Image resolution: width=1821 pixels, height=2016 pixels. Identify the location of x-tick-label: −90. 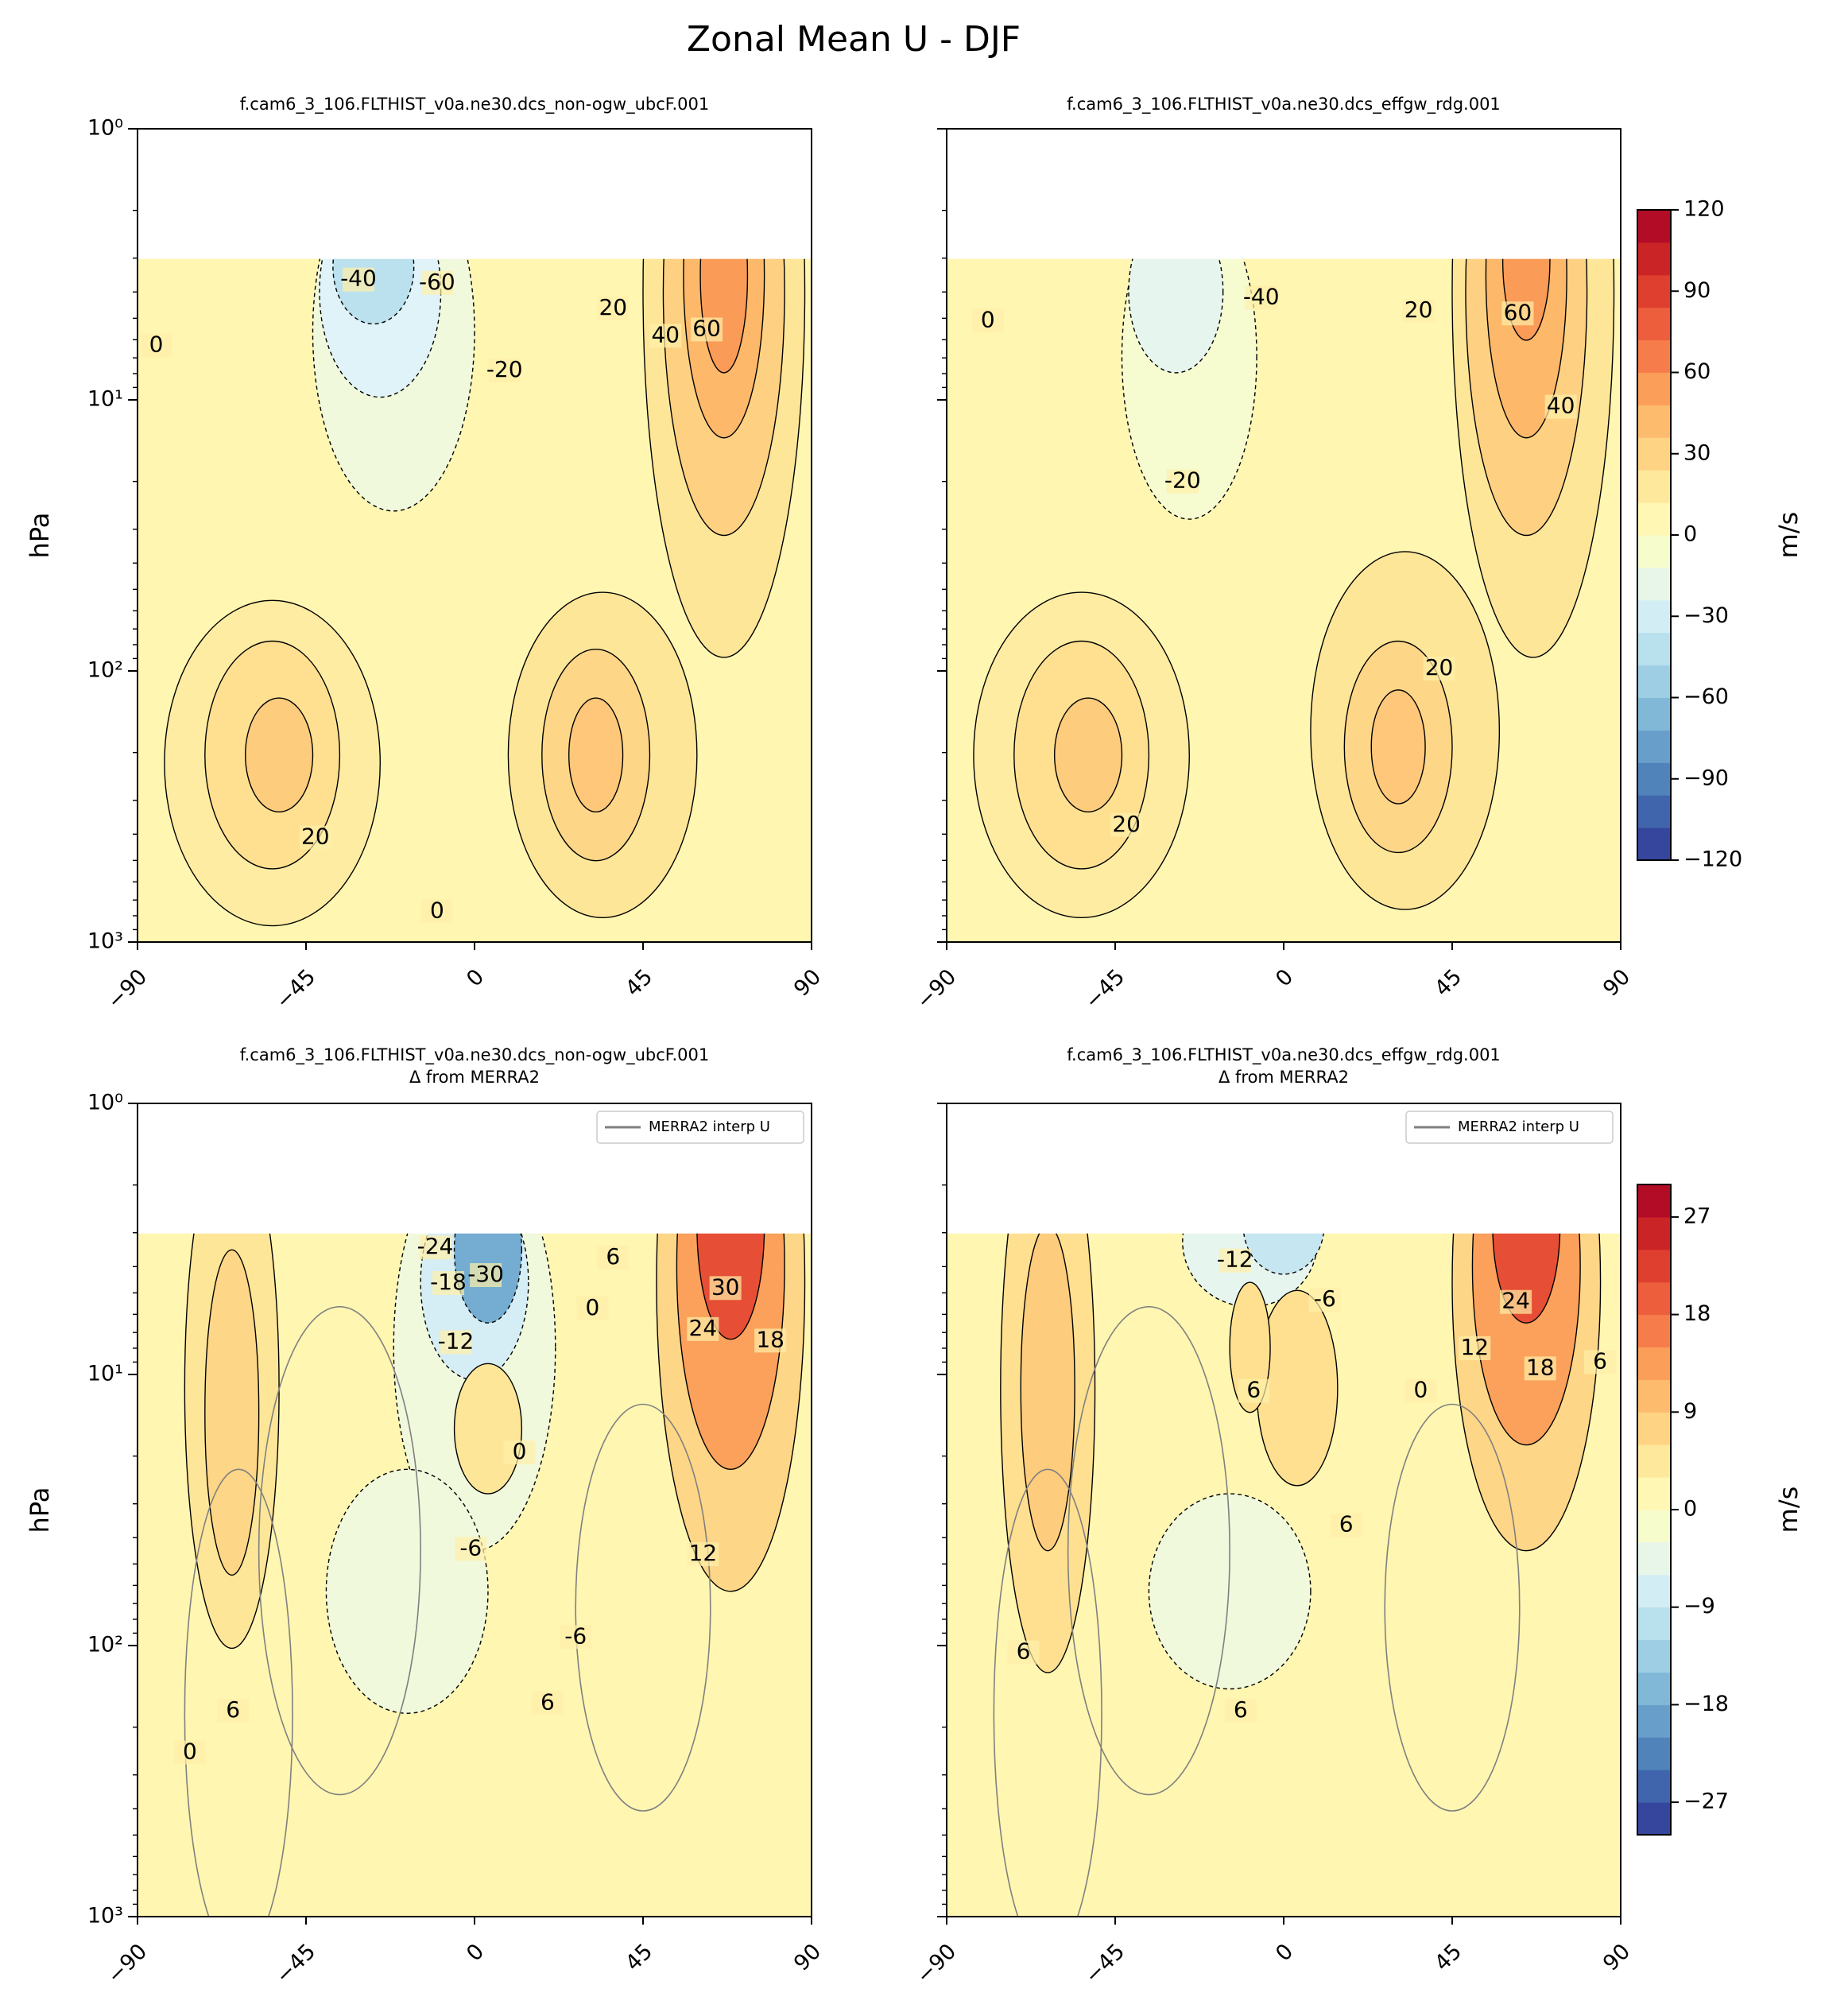
(936, 989).